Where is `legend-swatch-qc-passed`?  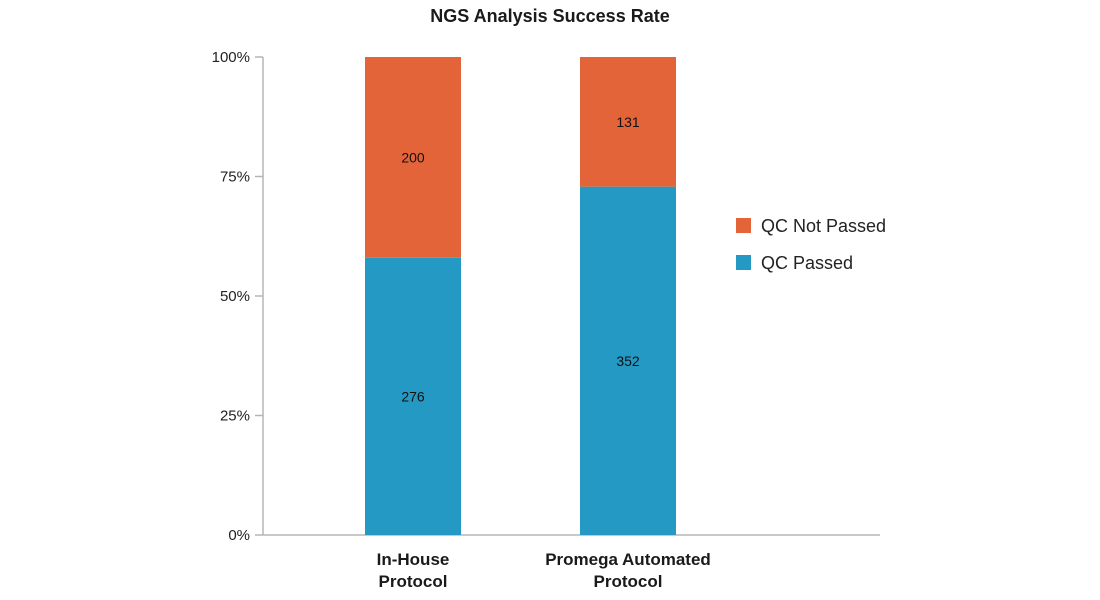 legend-swatch-qc-passed is located at coordinates (743, 262).